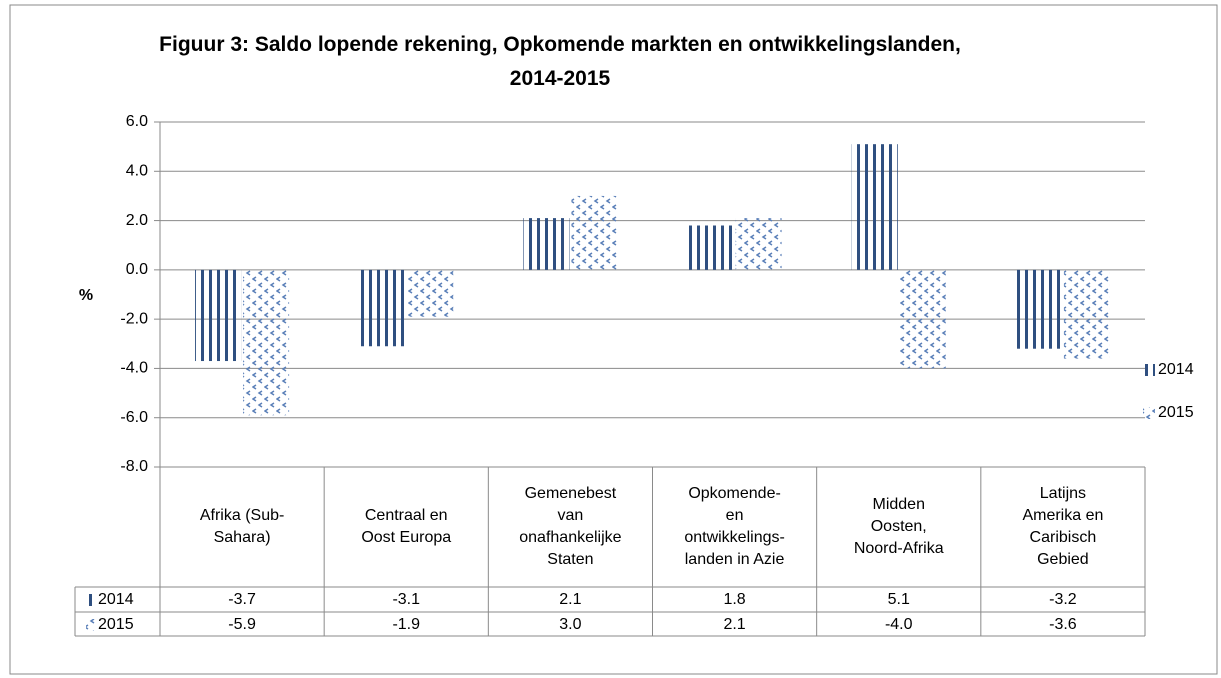 The width and height of the screenshot is (1221, 678). I want to click on y-tick-label: 0.0, so click(137, 269).